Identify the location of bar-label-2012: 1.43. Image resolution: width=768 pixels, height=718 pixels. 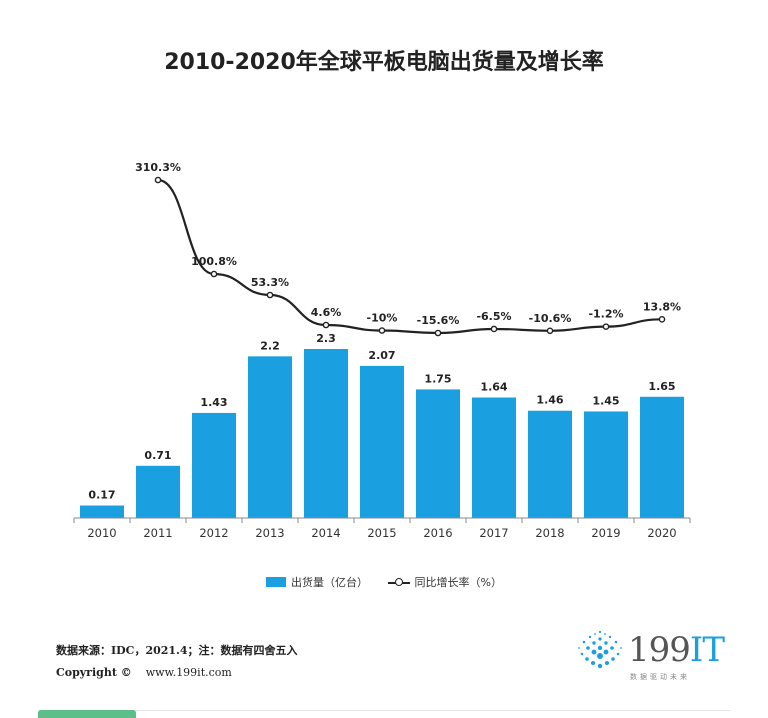
(213, 402).